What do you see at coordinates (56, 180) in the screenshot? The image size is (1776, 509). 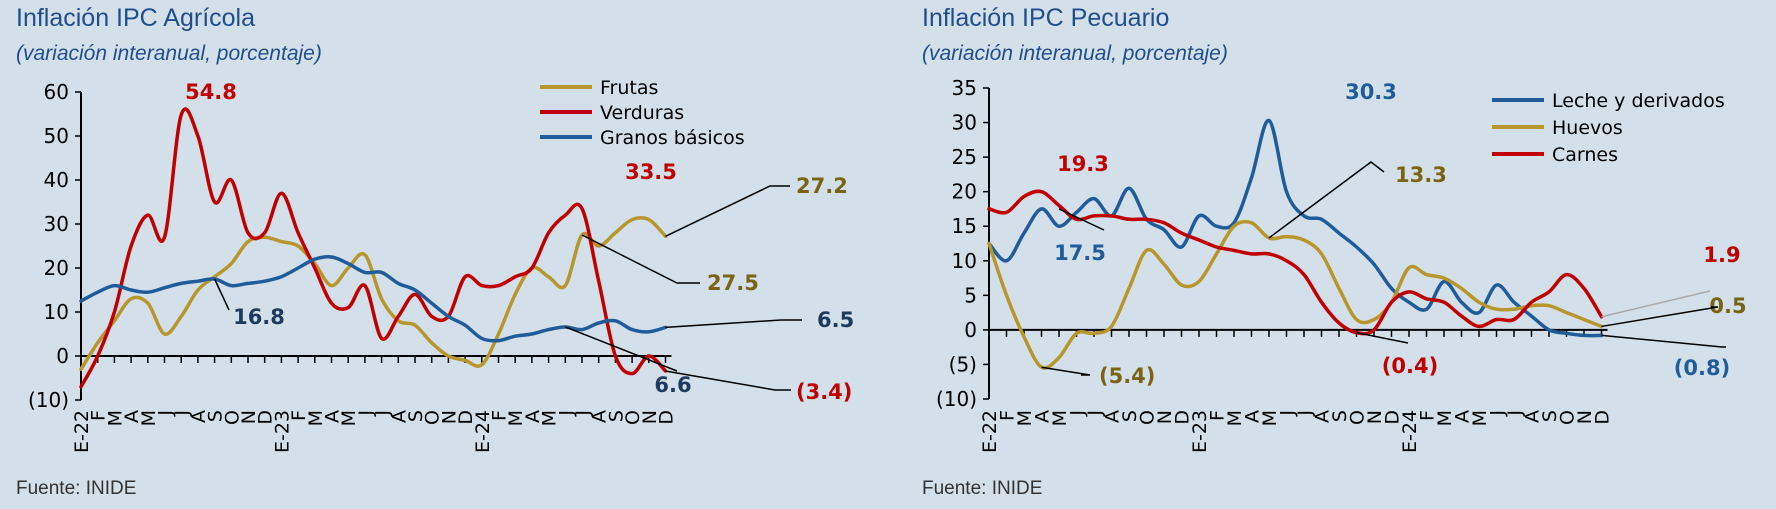 I see `y-tick-label: 40` at bounding box center [56, 180].